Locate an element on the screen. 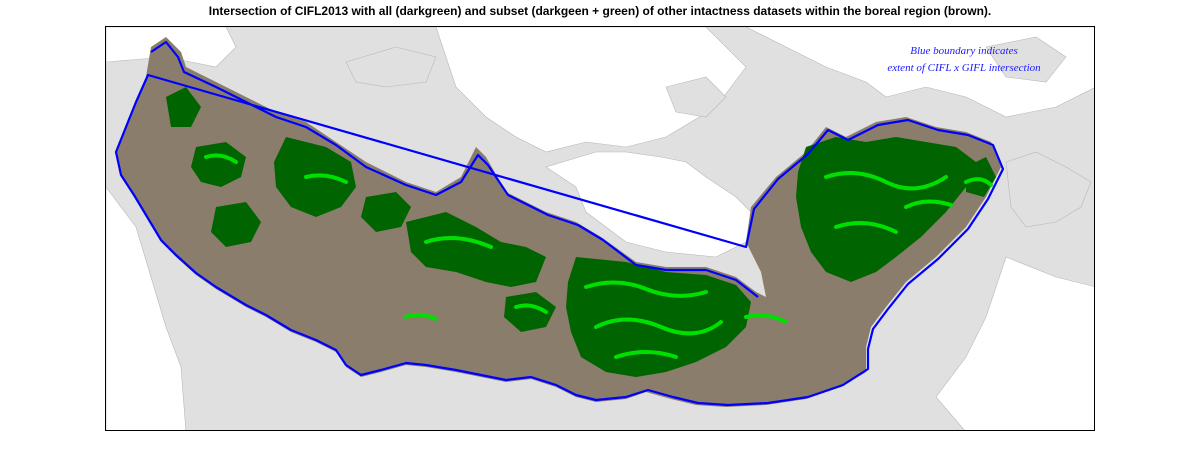 The image size is (1200, 450). annotation-line-1: Blue boundary indicates is located at coordinates (964, 51).